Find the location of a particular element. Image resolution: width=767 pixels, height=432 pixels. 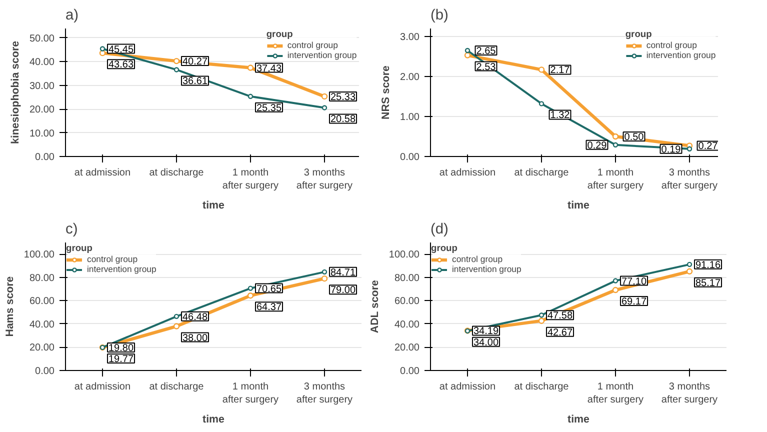

data-label: 2.53 is located at coordinates (486, 67).